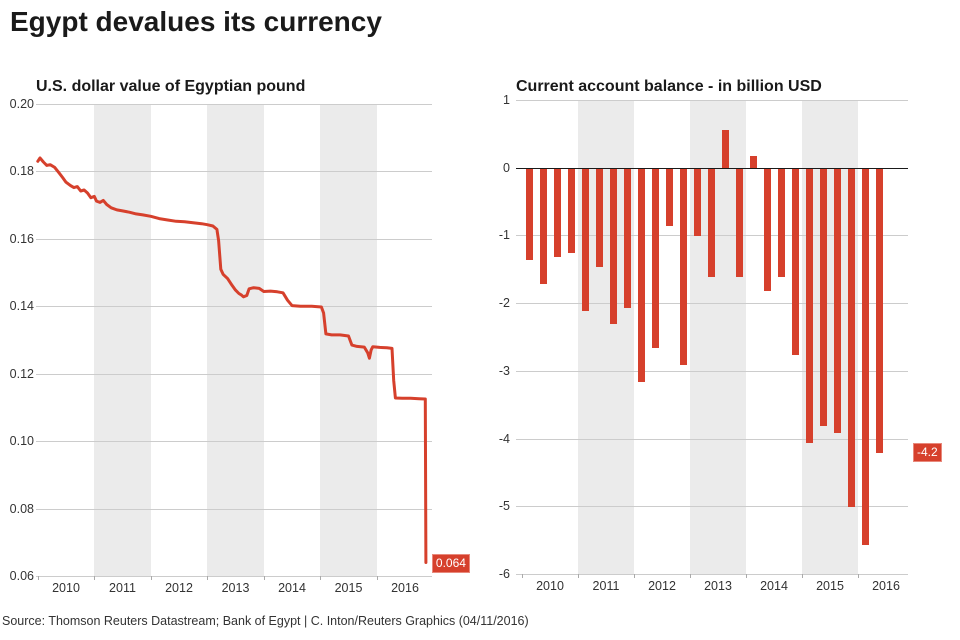 This screenshot has height=640, width=960. Describe the element at coordinates (234, 307) in the screenshot. I see `gridline-0.14` at that location.